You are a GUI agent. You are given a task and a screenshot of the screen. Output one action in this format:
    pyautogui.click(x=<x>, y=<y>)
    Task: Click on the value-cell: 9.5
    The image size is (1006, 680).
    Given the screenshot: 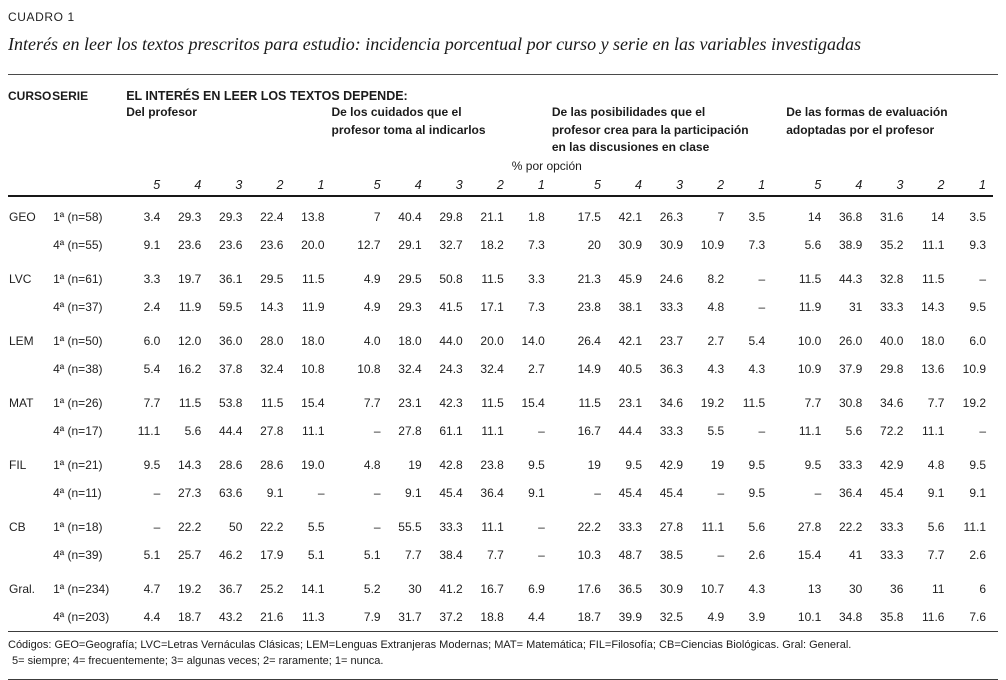 What is the action you would take?
    pyautogui.click(x=977, y=307)
    